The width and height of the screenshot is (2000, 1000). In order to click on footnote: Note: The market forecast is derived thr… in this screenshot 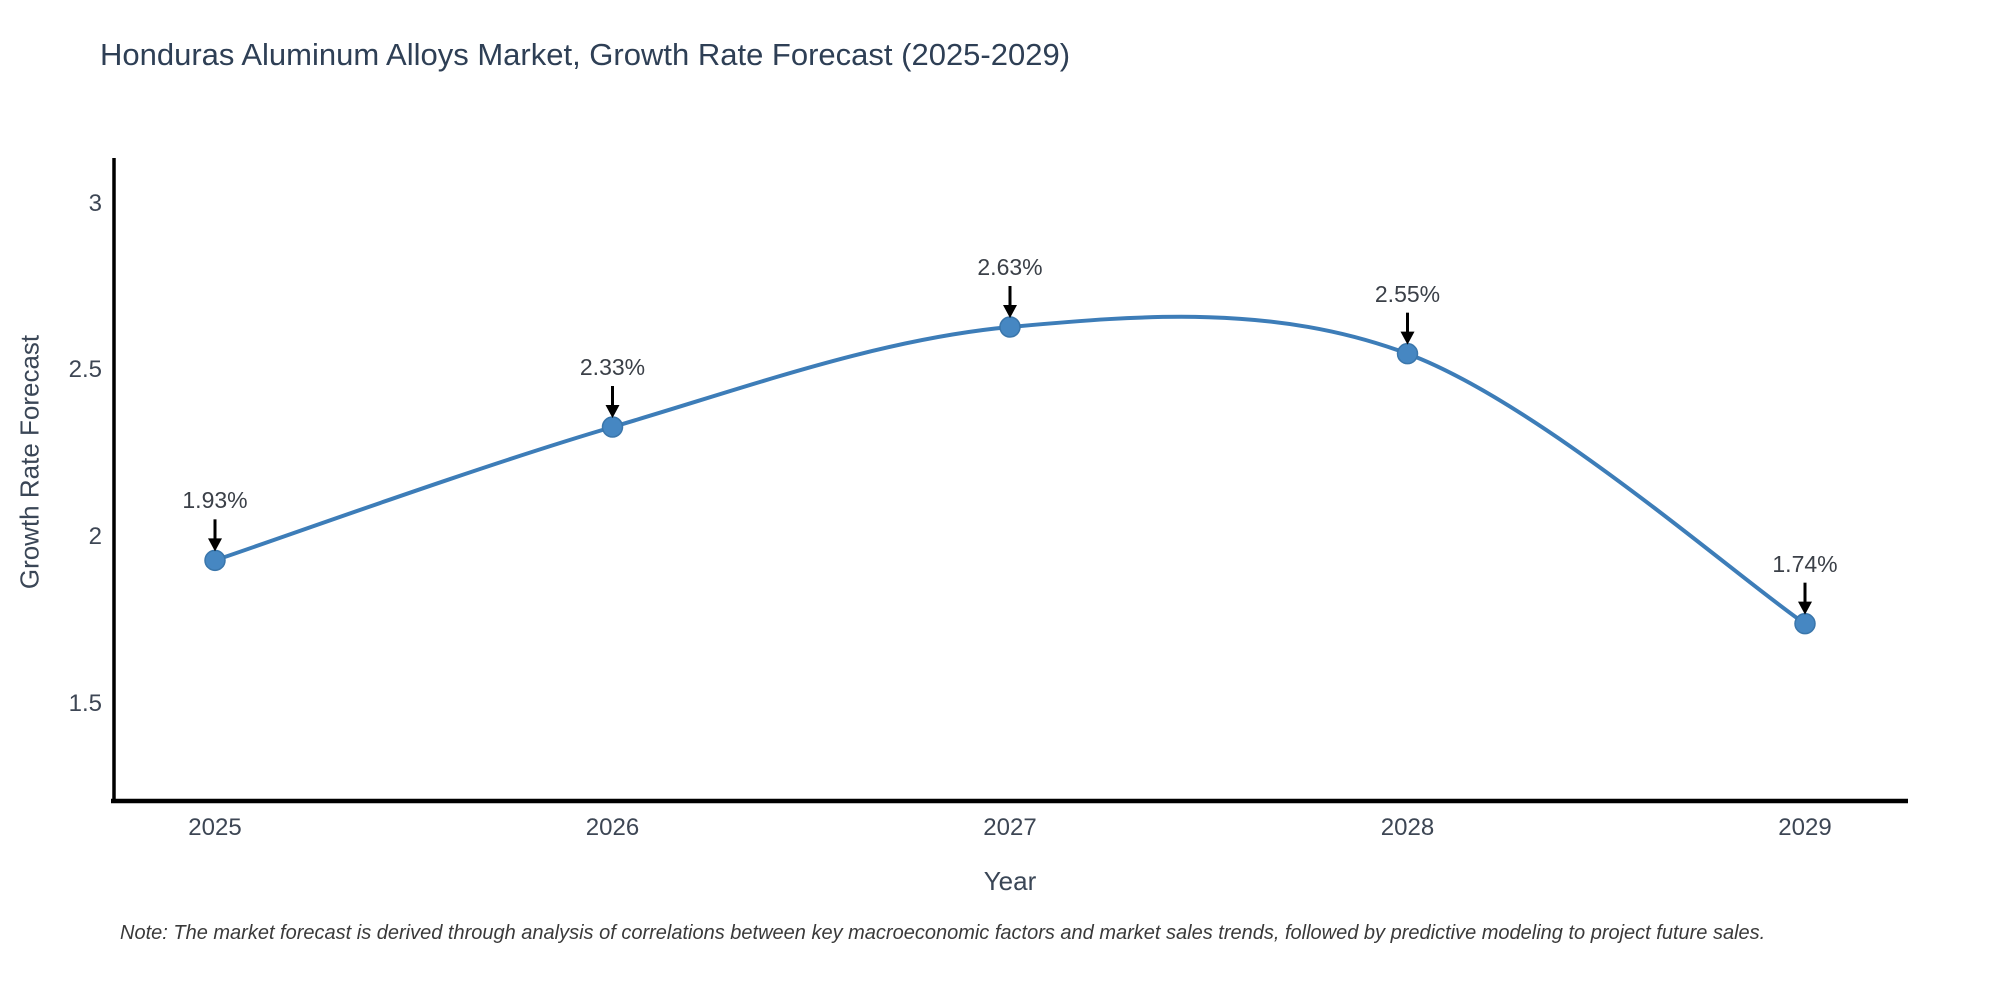, I will do `click(943, 933)`.